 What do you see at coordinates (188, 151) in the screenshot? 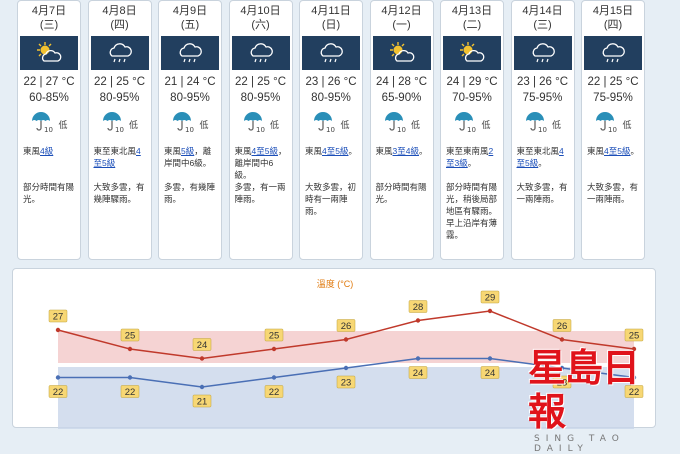
I see `wind-force-link: 5級` at bounding box center [188, 151].